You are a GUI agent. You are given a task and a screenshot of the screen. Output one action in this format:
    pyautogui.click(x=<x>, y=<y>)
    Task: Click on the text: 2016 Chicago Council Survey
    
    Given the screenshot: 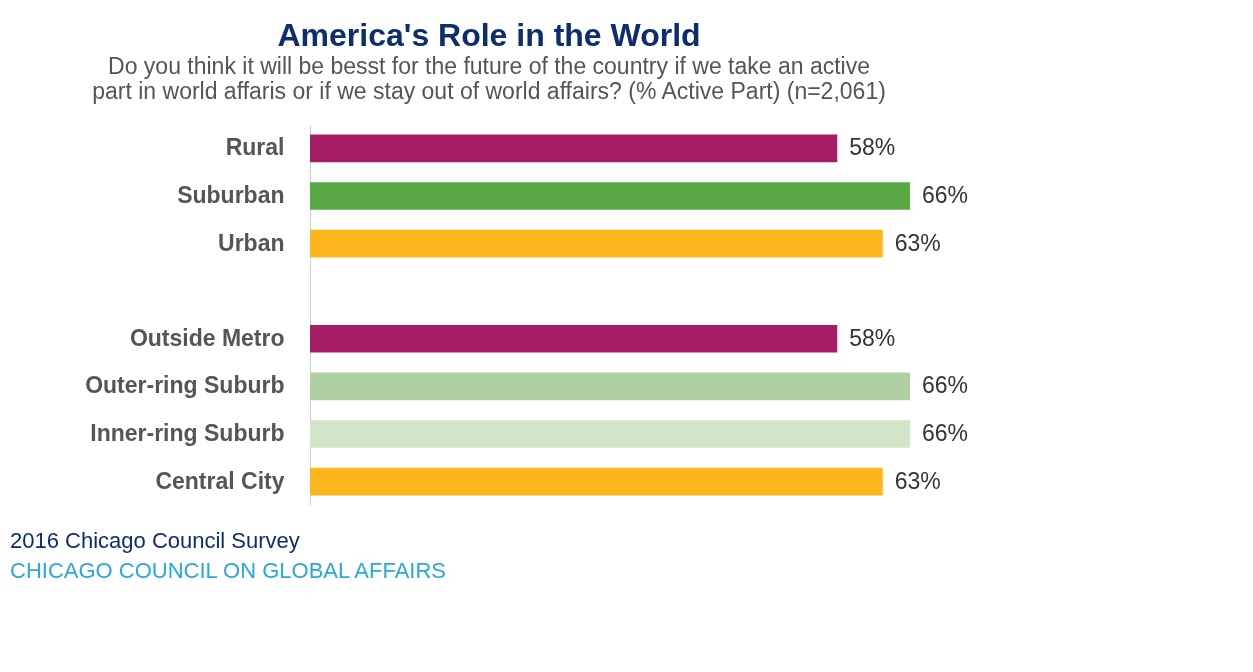 What is the action you would take?
    pyautogui.click(x=155, y=540)
    